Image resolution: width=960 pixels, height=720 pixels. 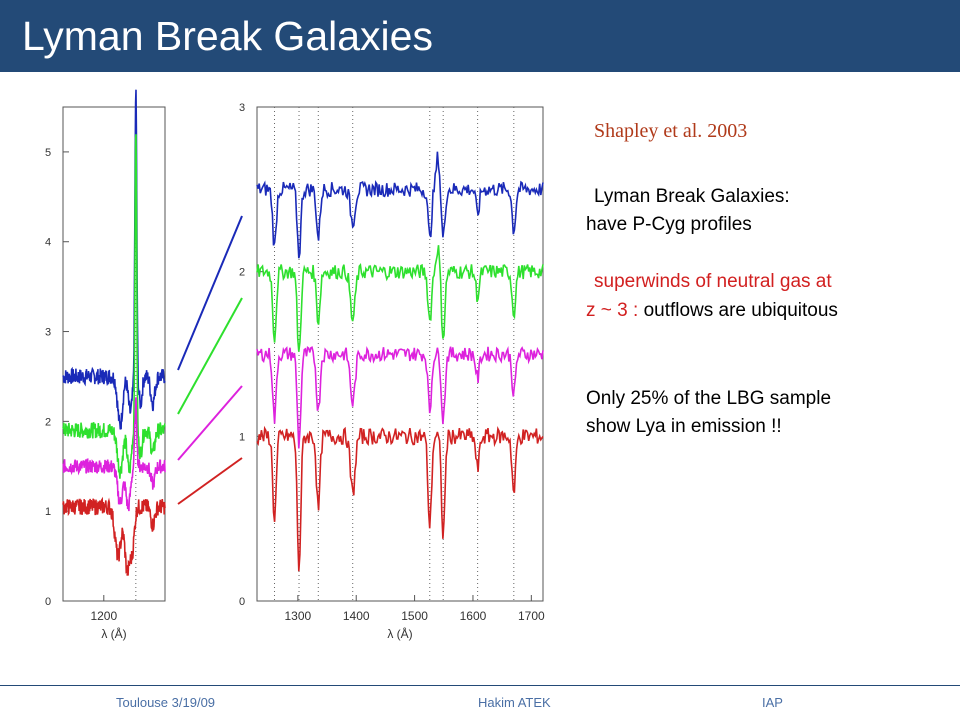 What do you see at coordinates (48, 333) in the screenshot?
I see `left-ytick-label: 3` at bounding box center [48, 333].